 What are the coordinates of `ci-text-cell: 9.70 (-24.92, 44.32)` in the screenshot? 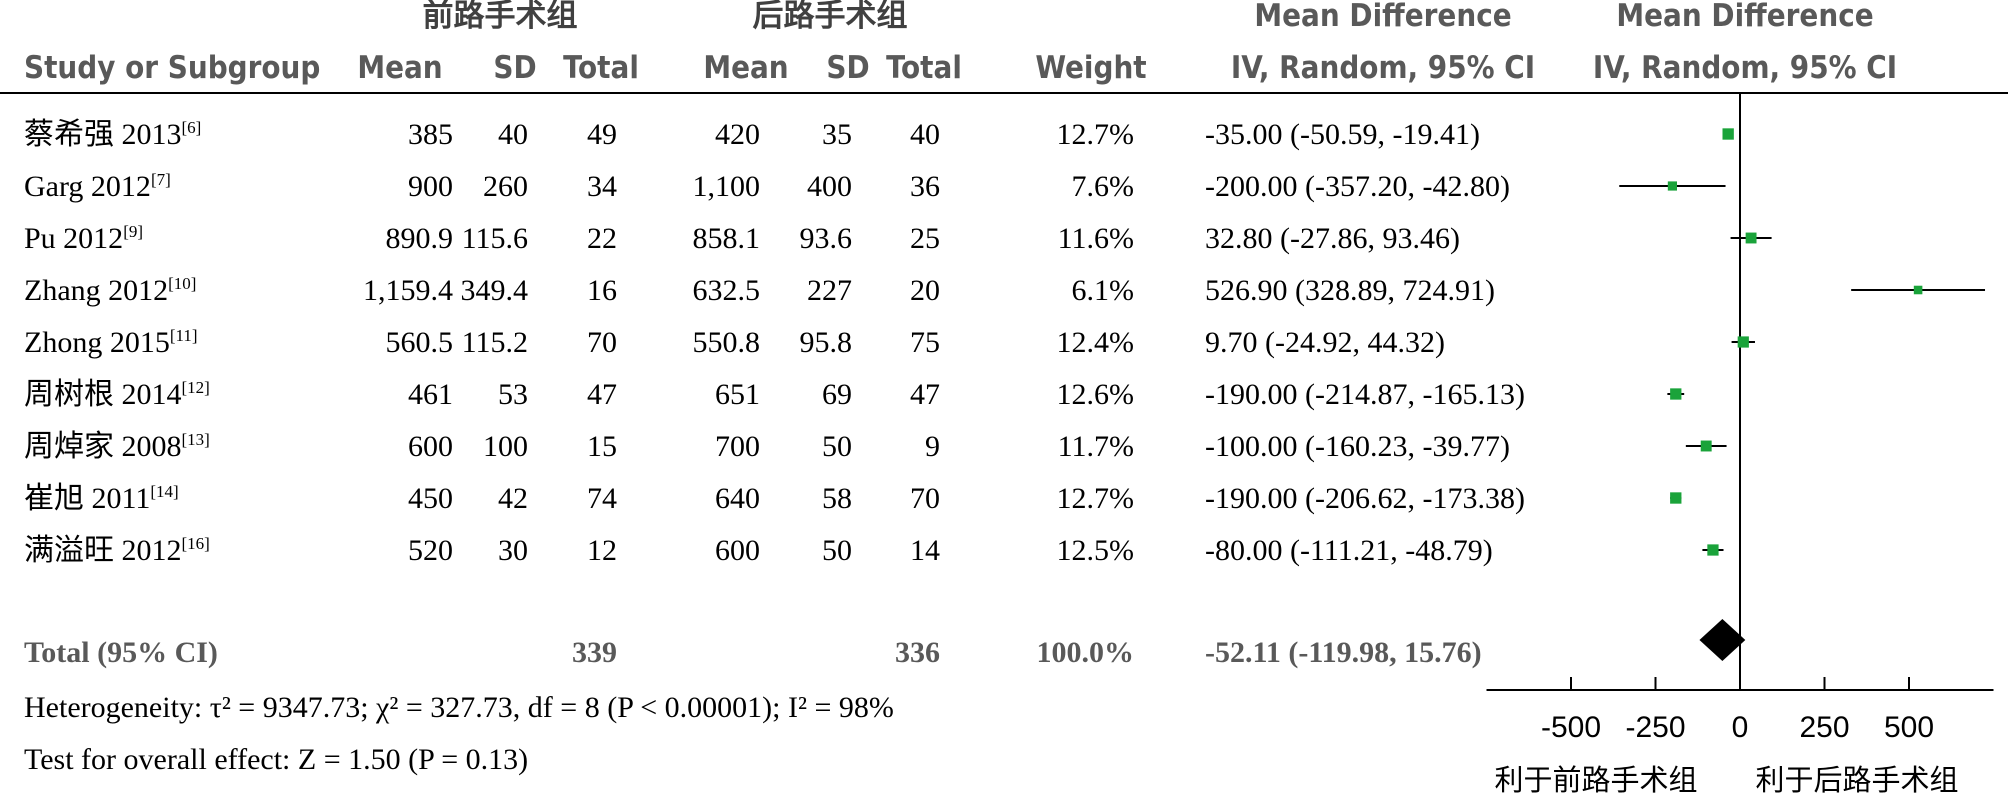 It's located at (1325, 342).